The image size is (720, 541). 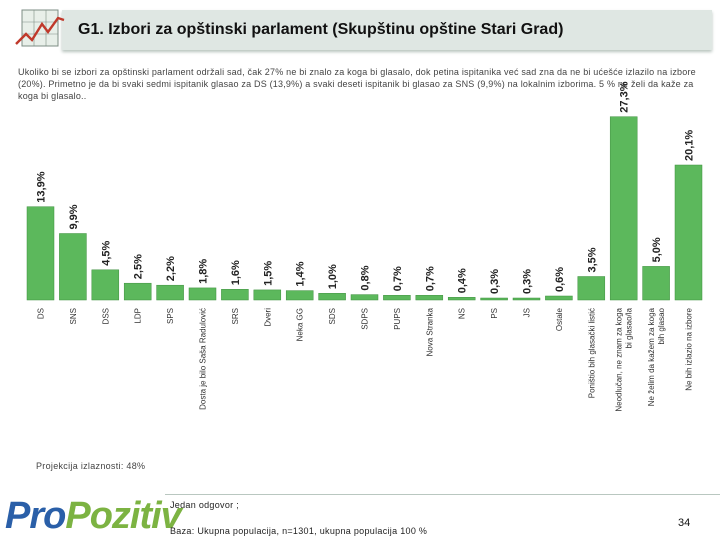 I want to click on page-number: 34, so click(x=684, y=523).